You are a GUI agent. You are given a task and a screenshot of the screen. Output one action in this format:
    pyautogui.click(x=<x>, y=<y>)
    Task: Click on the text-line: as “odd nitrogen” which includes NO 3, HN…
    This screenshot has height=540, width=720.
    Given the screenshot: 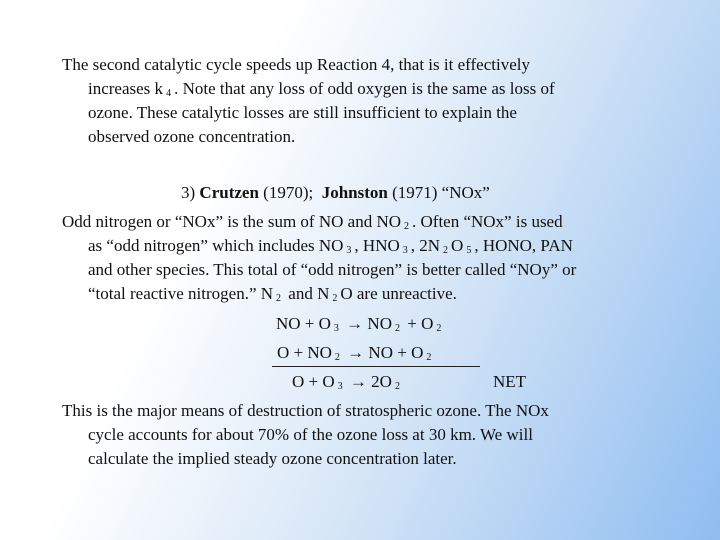 What is the action you would take?
    pyautogui.click(x=330, y=247)
    